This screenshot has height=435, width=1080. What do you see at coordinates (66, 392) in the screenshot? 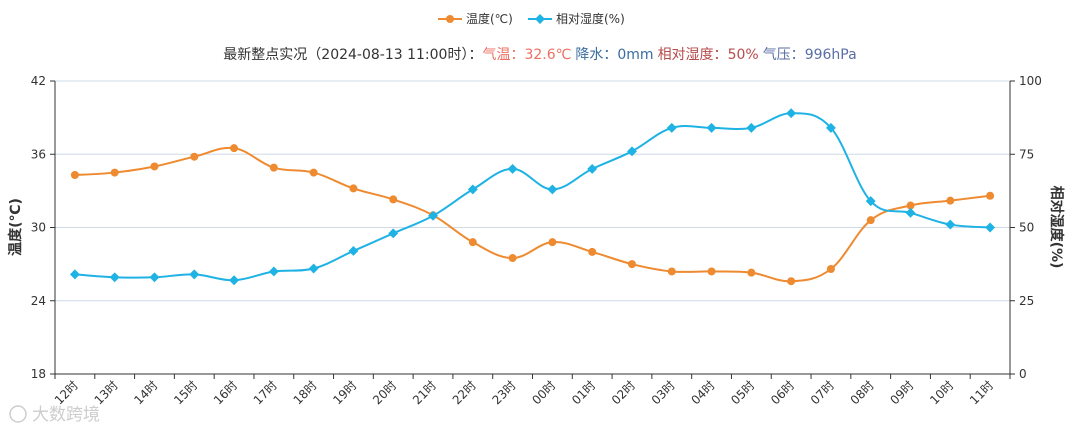
I see `x-axis-tick-label: 12时` at bounding box center [66, 392].